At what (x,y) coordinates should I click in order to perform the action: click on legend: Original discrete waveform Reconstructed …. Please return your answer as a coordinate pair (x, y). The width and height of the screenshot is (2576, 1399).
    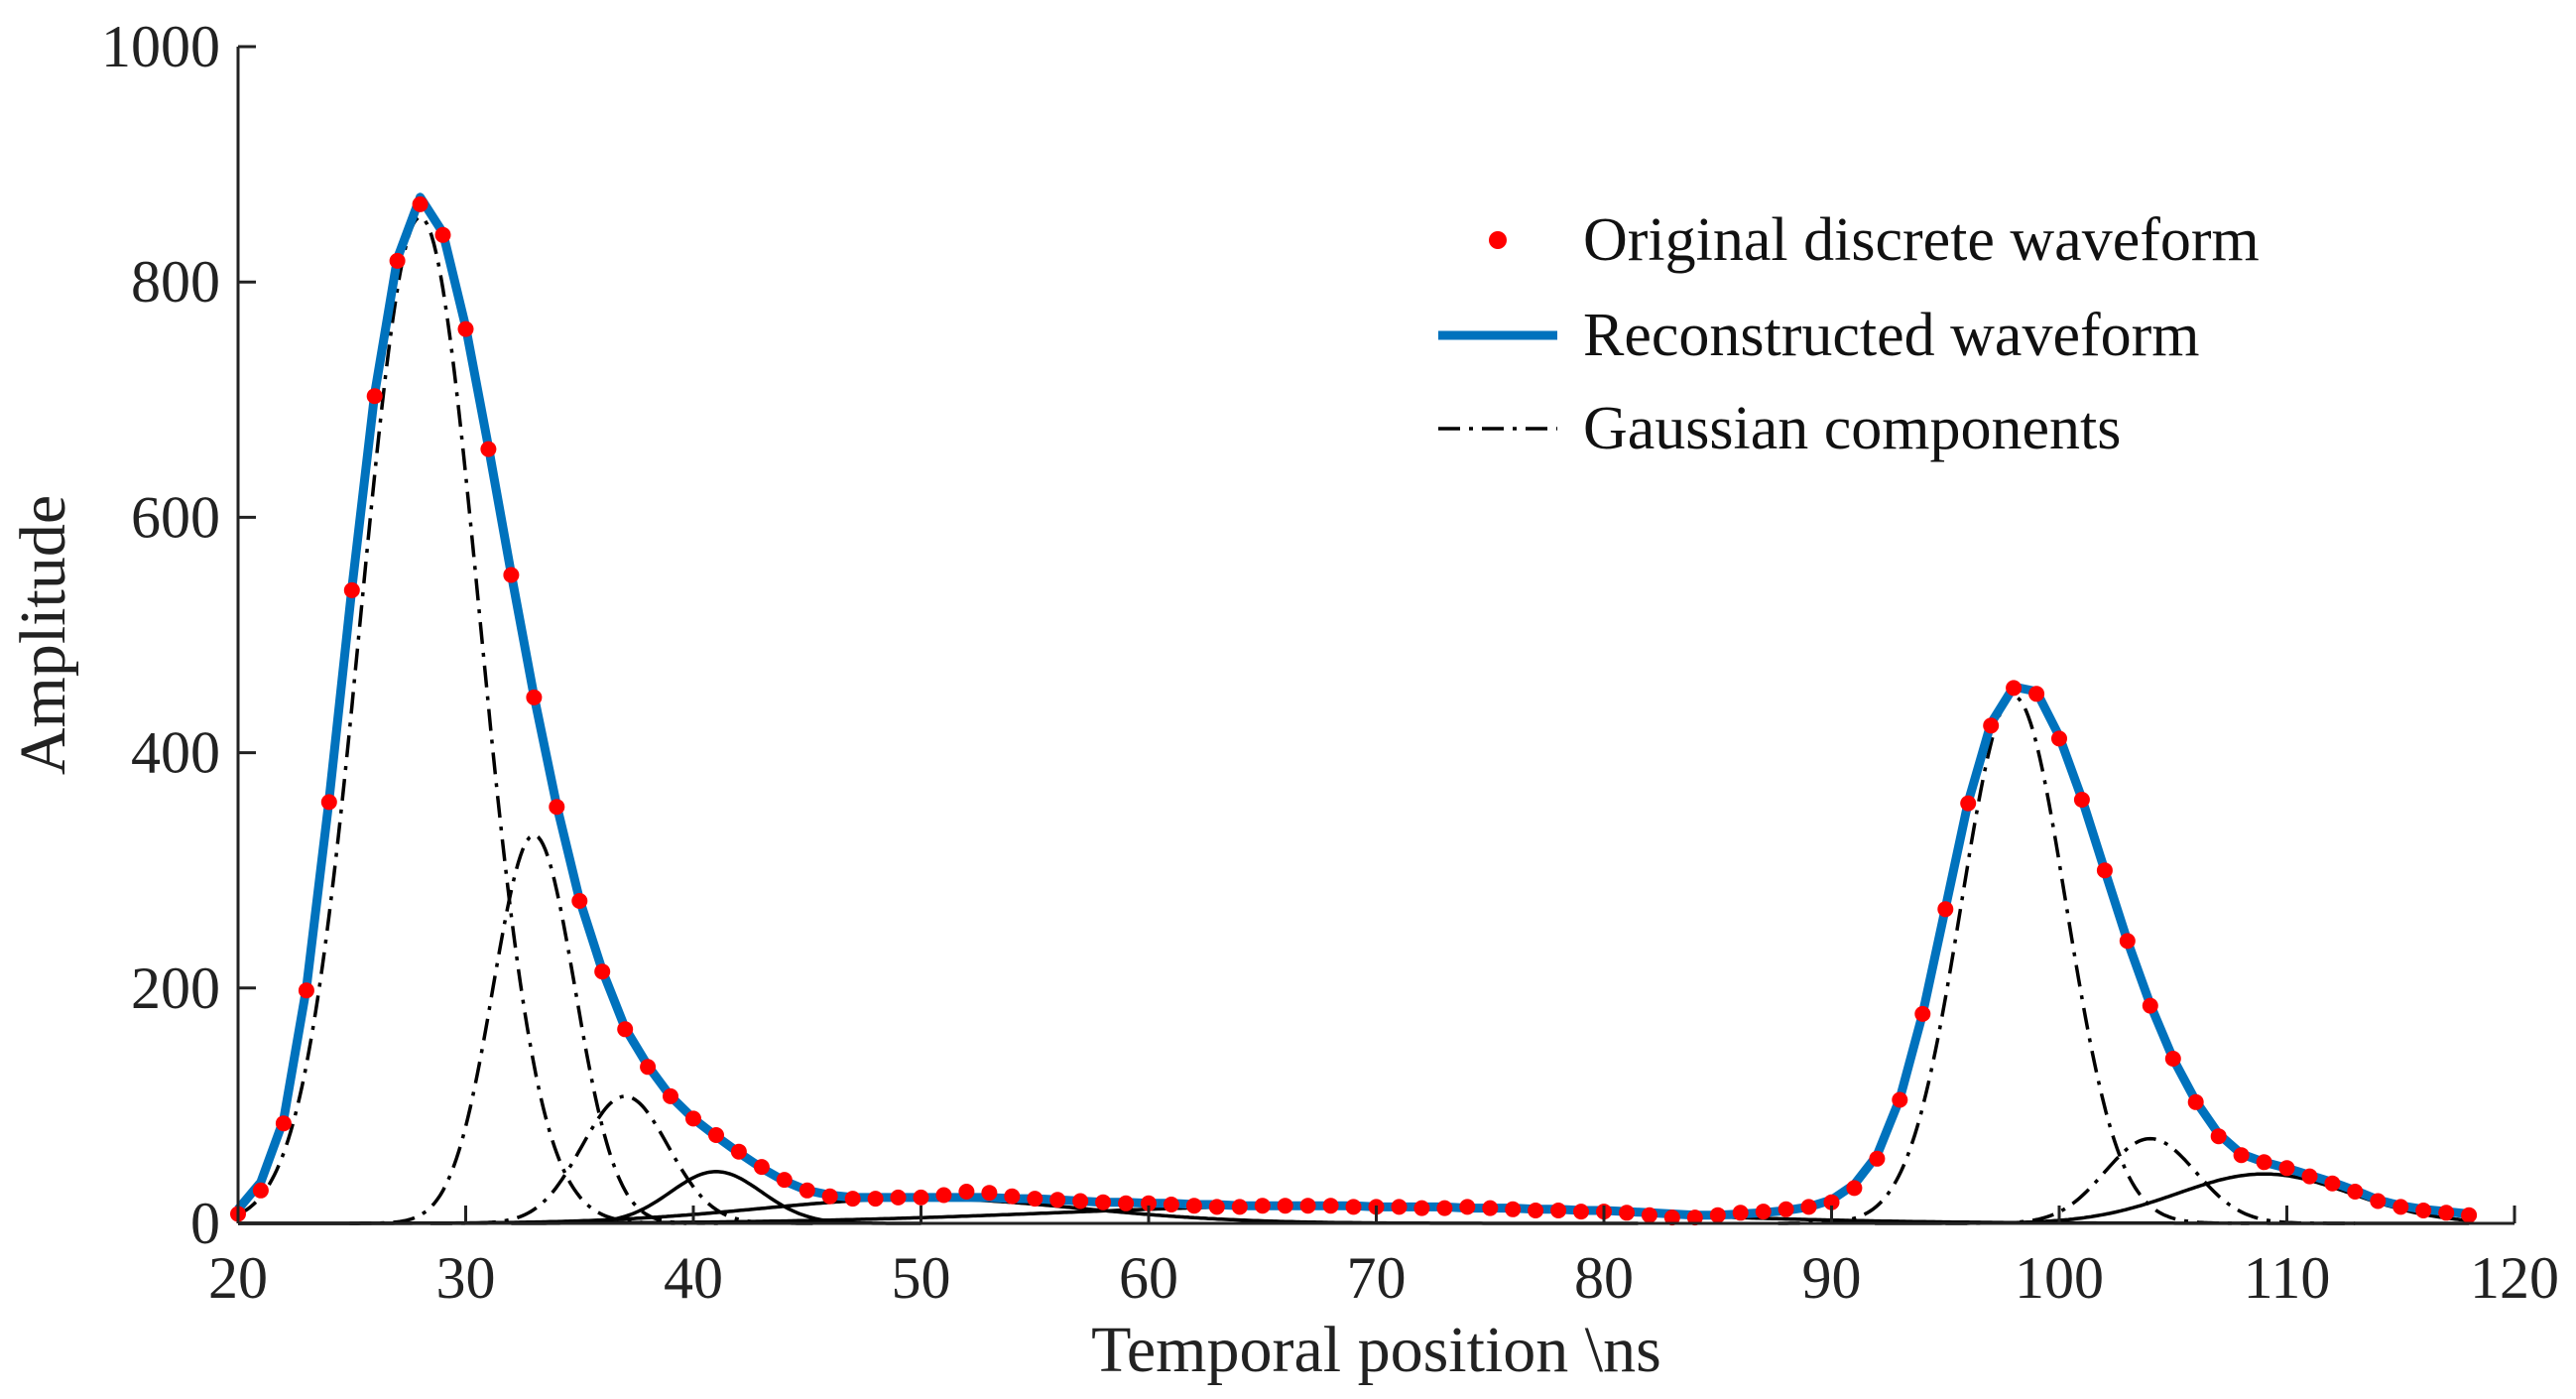
    Looking at the image, I should click on (1849, 334).